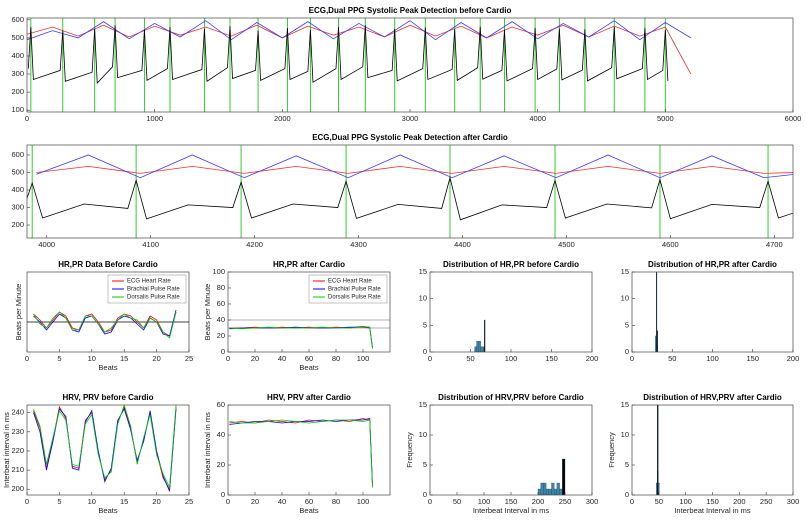  I want to click on y-tick-label: 15, so click(423, 404).